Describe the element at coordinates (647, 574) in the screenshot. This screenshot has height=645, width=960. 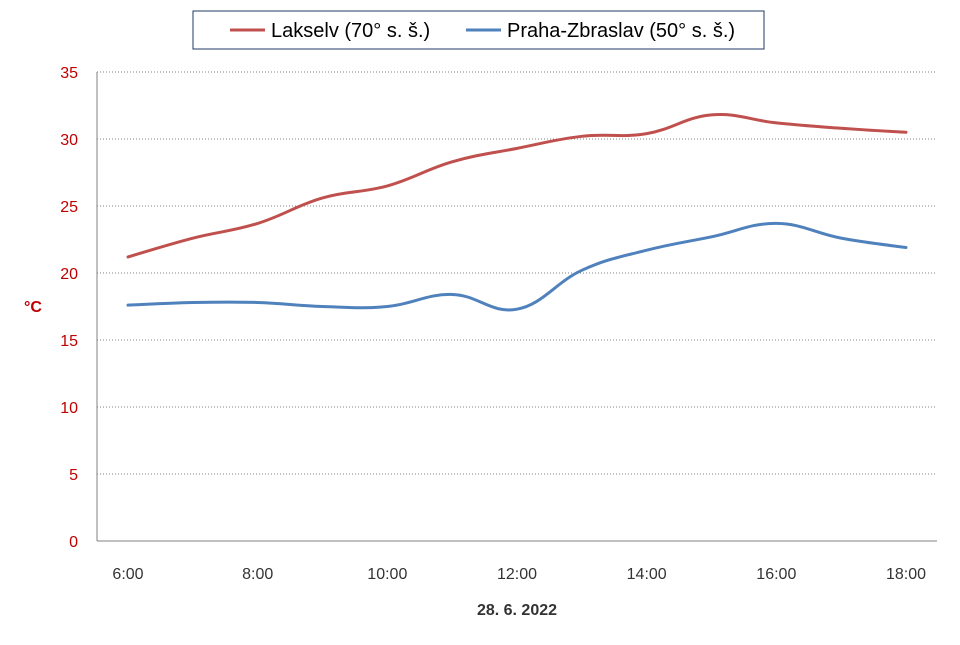
I see `x-tick-label: 14:00` at that location.